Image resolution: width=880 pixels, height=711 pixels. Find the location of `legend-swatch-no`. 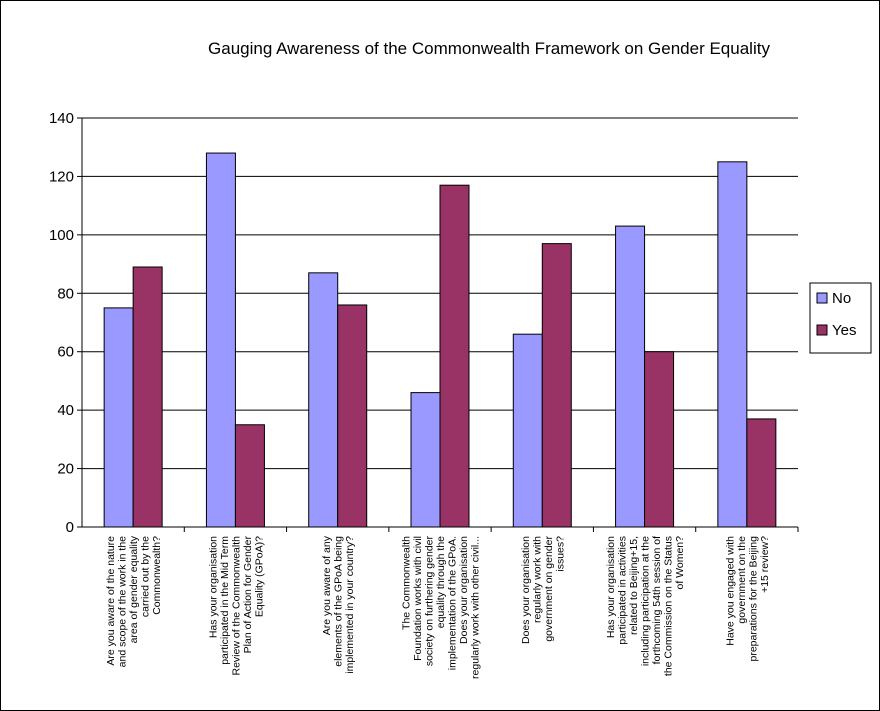

legend-swatch-no is located at coordinates (822, 298).